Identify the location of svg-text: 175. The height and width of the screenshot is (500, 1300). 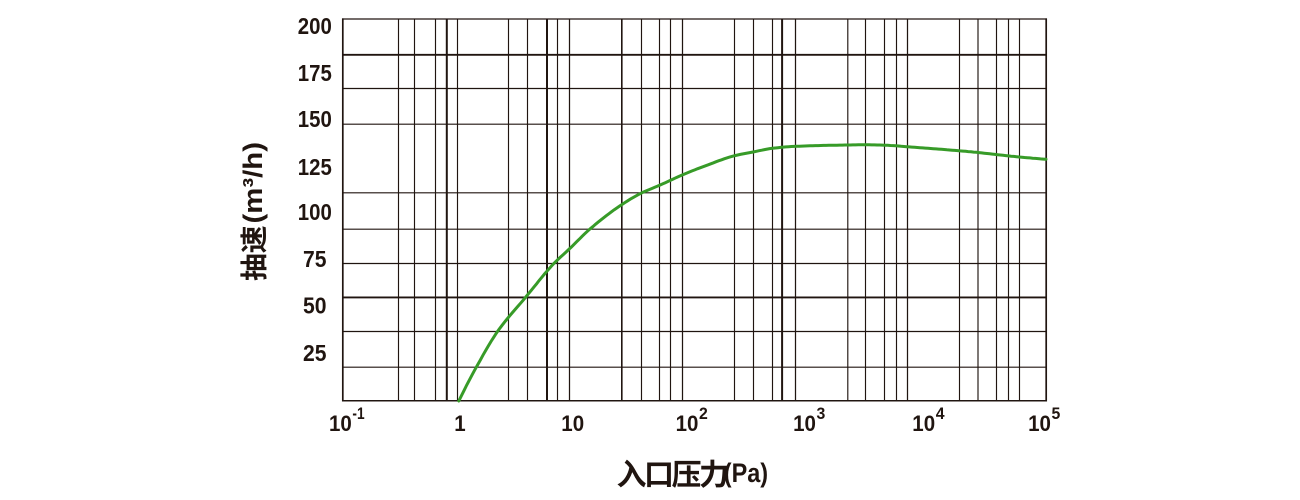
(315, 73).